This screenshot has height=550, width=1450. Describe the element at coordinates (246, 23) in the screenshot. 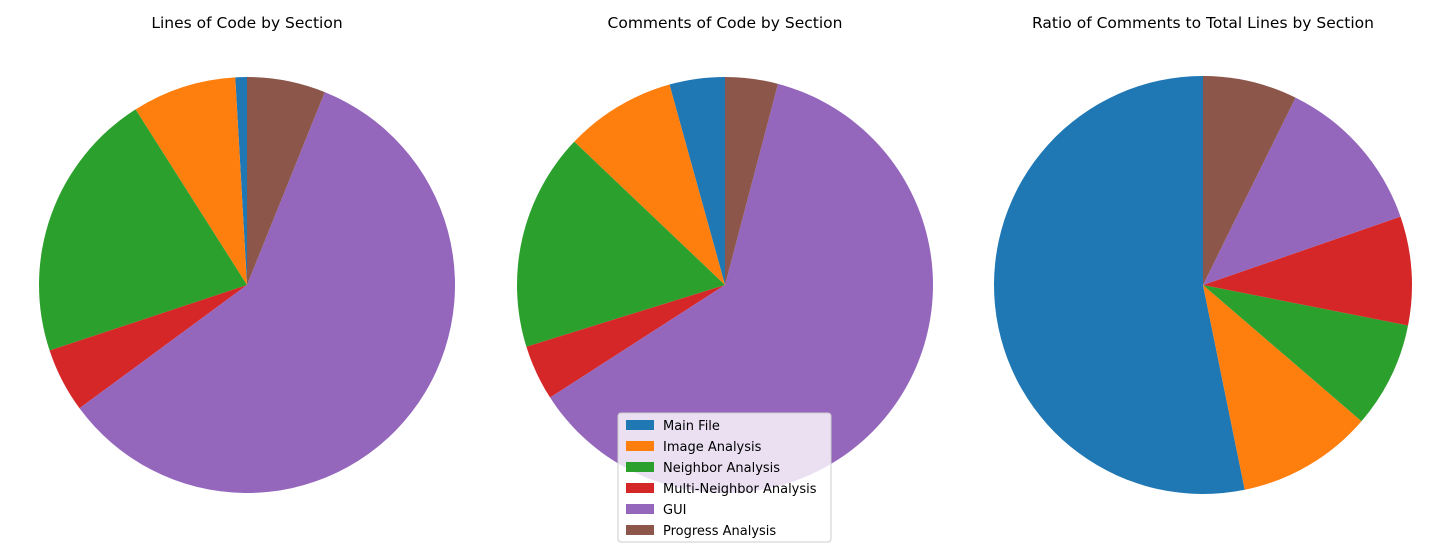

I see `chart-title: Lines of Code by Section` at that location.